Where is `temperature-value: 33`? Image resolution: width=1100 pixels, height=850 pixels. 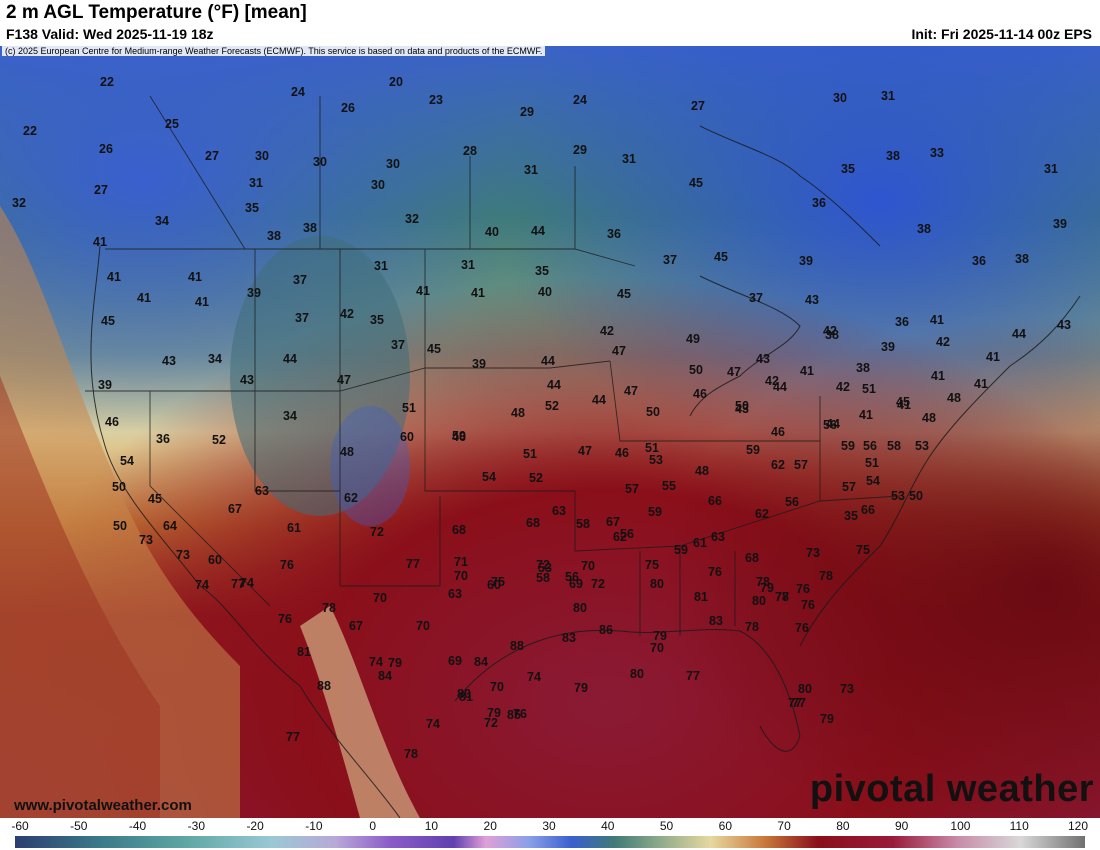
temperature-value: 33 is located at coordinates (937, 153).